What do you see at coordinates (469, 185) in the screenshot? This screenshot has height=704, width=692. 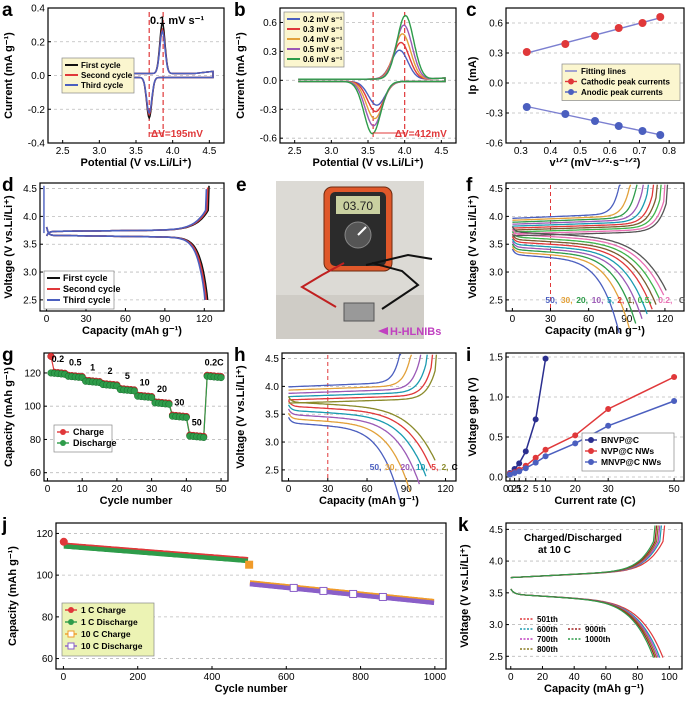 I see `panel-letter: f` at bounding box center [469, 185].